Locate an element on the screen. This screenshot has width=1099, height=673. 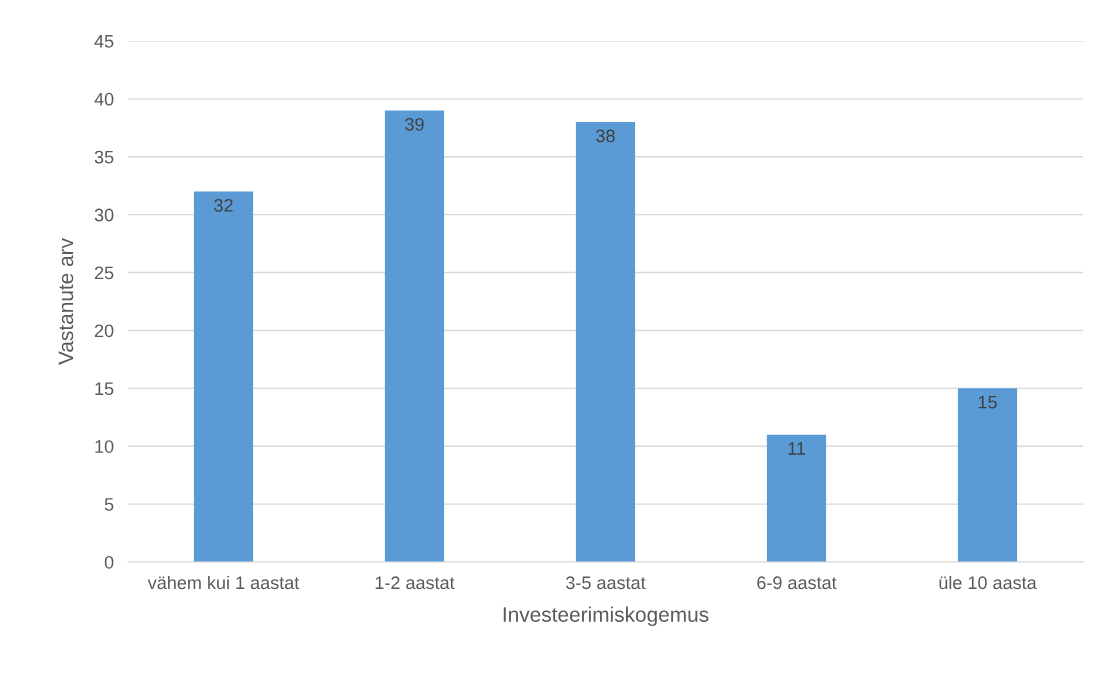
y-tick-label: 5 is located at coordinates (109, 504).